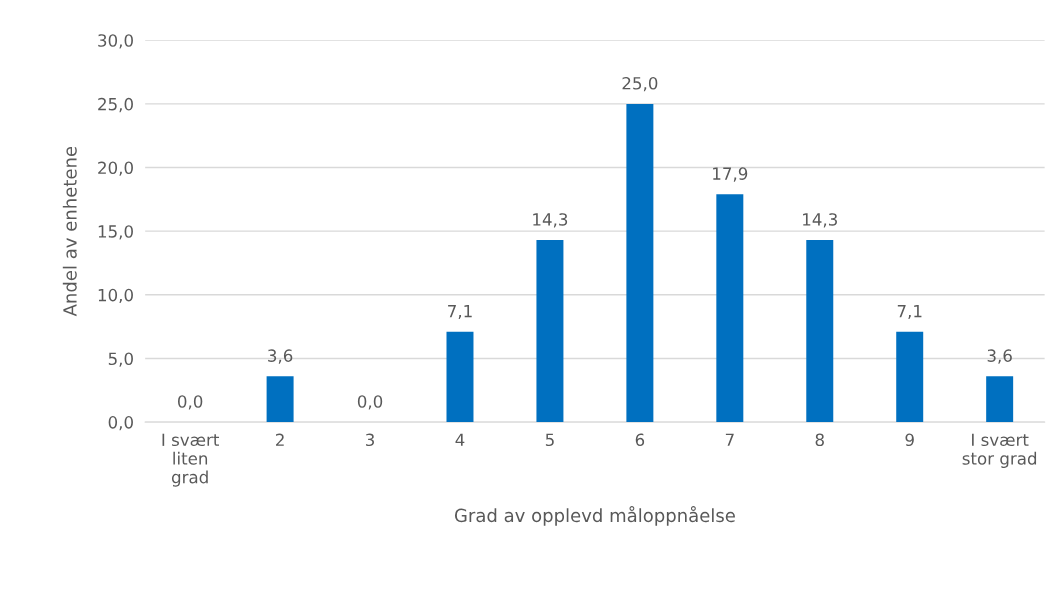 Image resolution: width=1052 pixels, height=592 pixels. What do you see at coordinates (120, 359) in the screenshot?
I see `y-tick-label: 5,0` at bounding box center [120, 359].